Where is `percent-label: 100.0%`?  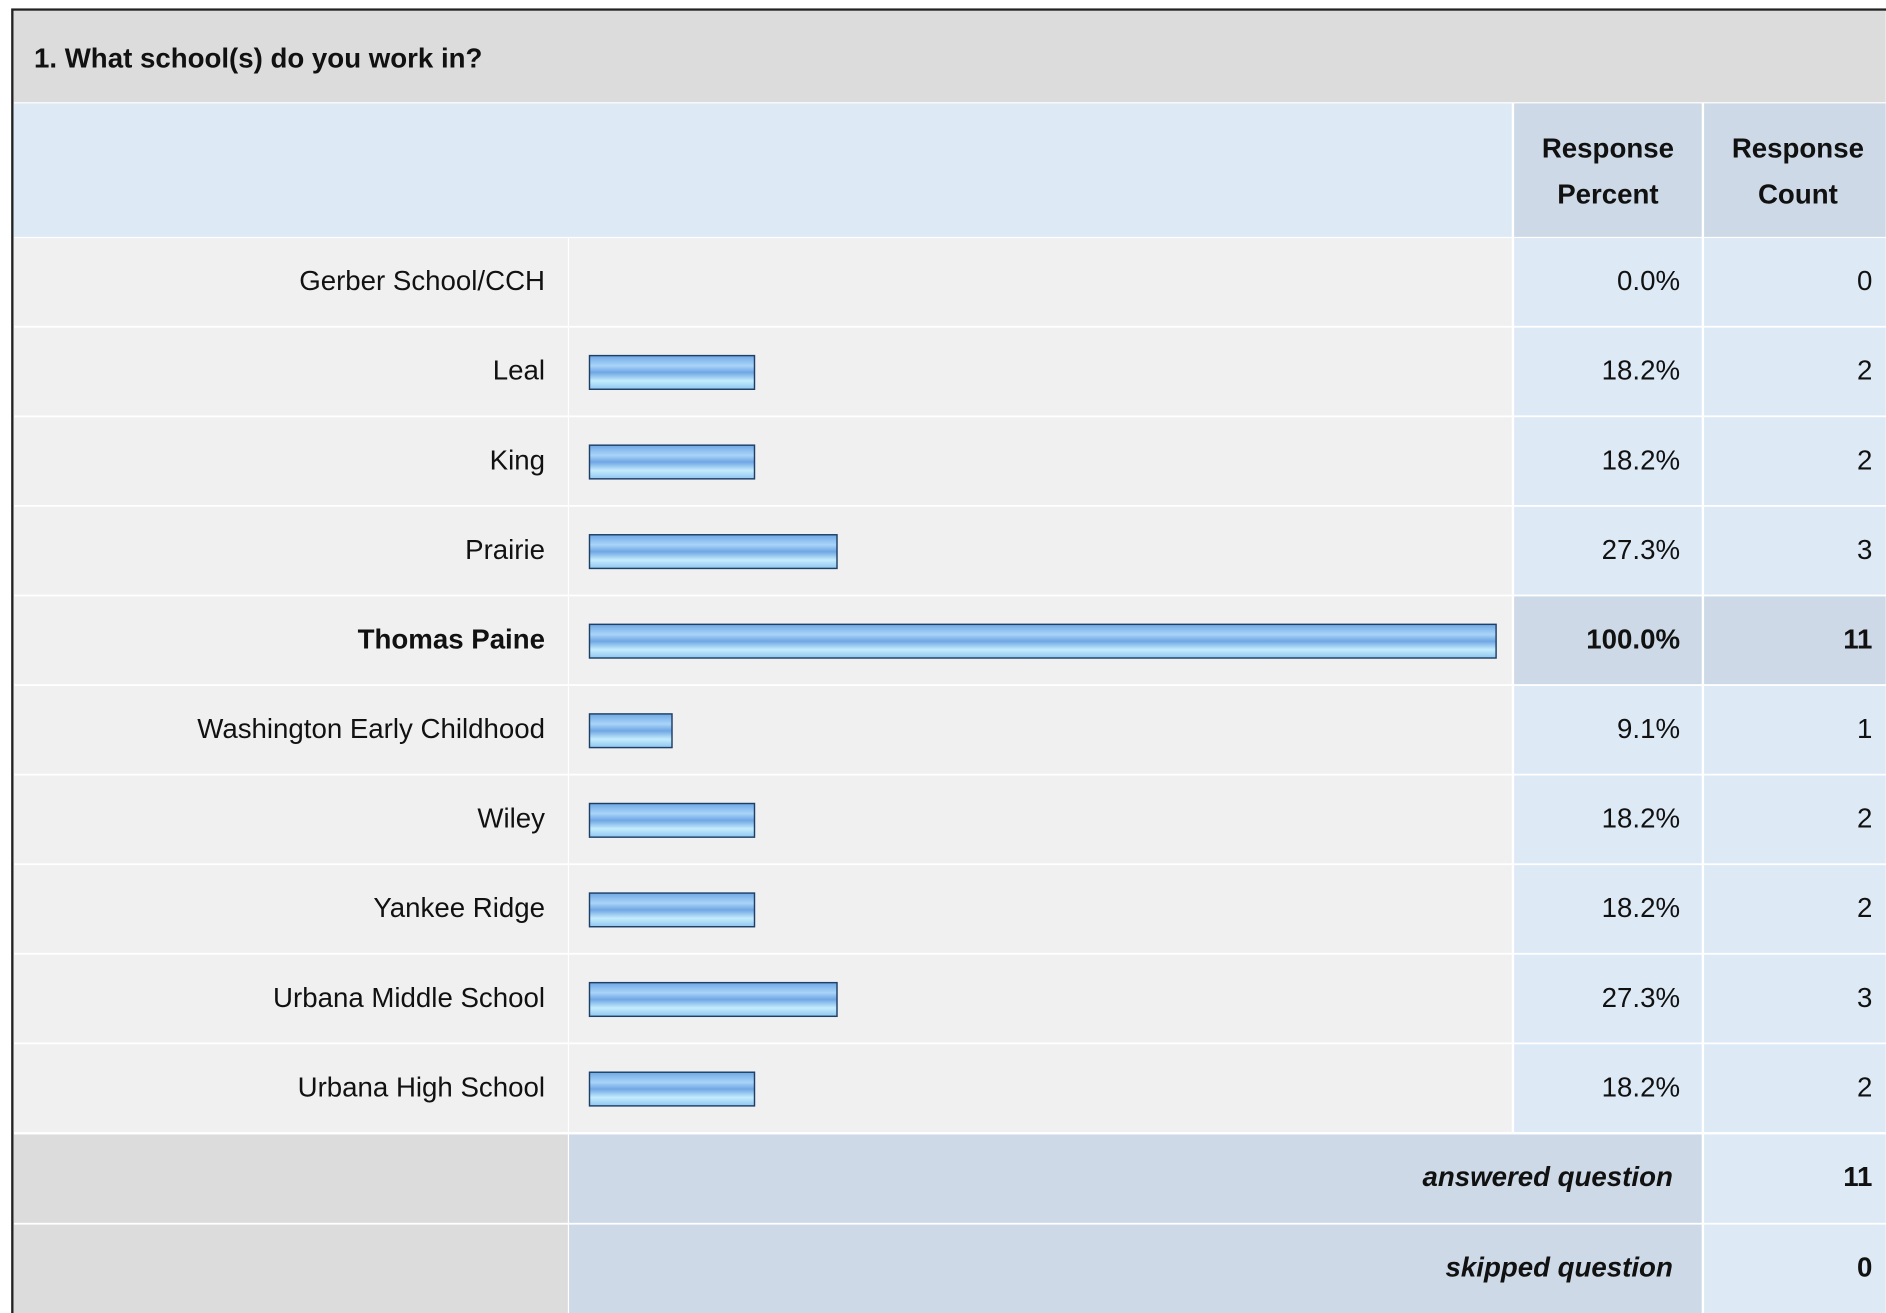
percent-label: 100.0% is located at coordinates (1633, 638).